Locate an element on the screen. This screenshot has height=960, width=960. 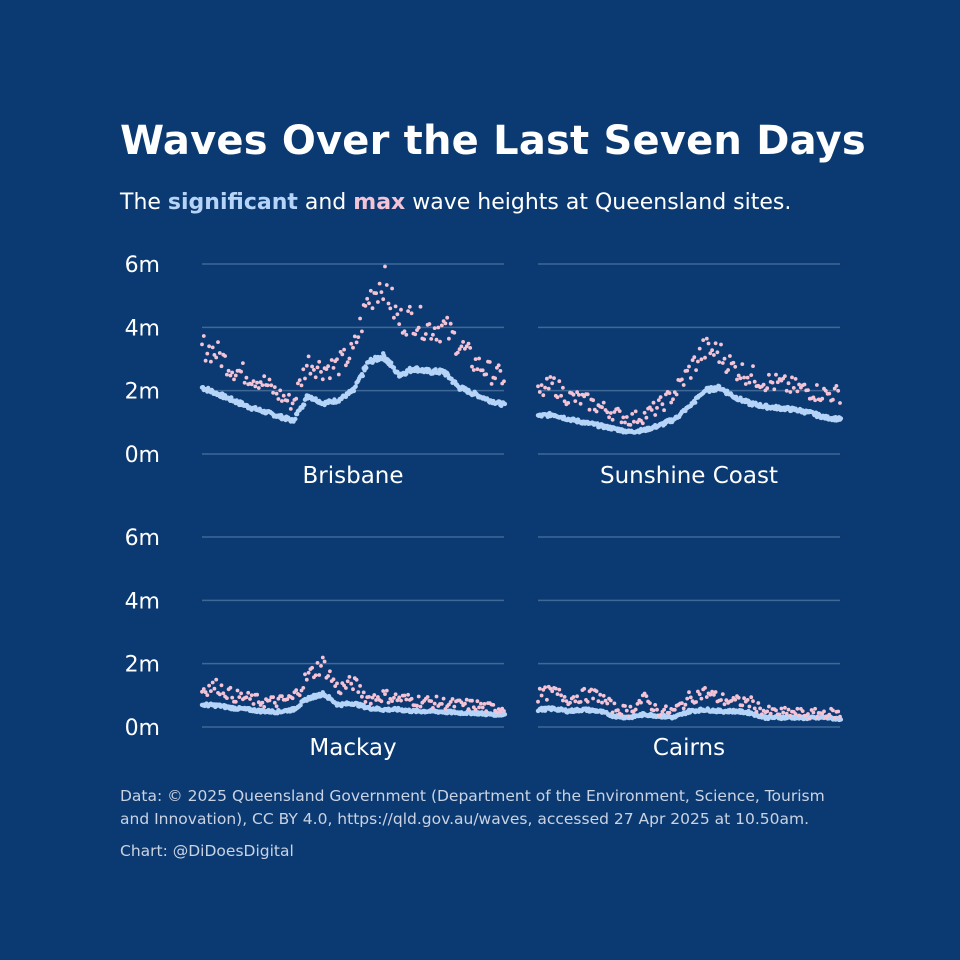
panel-label-cairns: Cairns is located at coordinates (689, 748).